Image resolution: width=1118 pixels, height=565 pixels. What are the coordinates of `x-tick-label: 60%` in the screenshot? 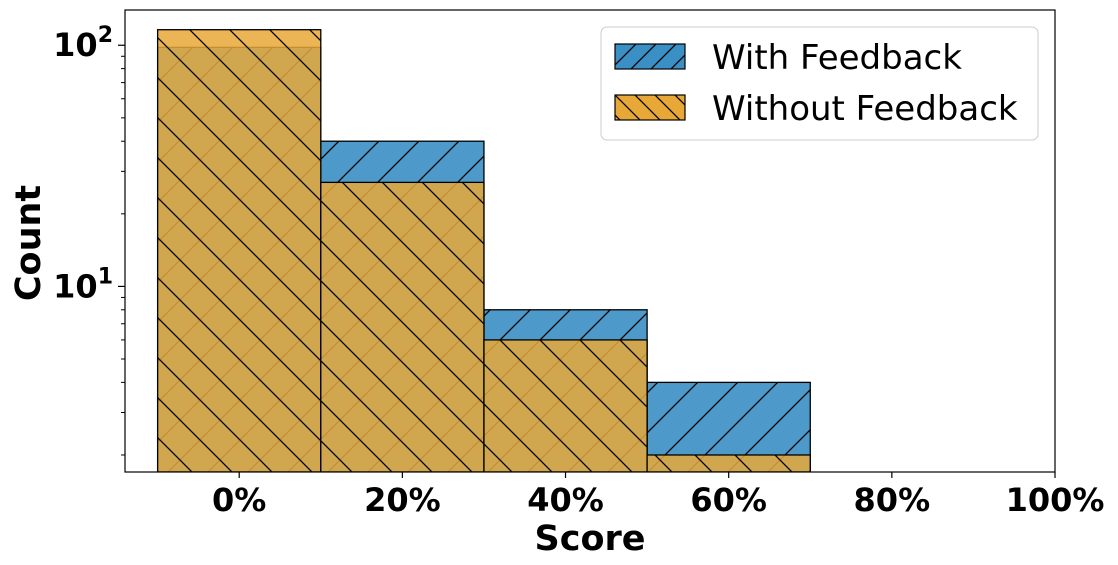 It's located at (728, 500).